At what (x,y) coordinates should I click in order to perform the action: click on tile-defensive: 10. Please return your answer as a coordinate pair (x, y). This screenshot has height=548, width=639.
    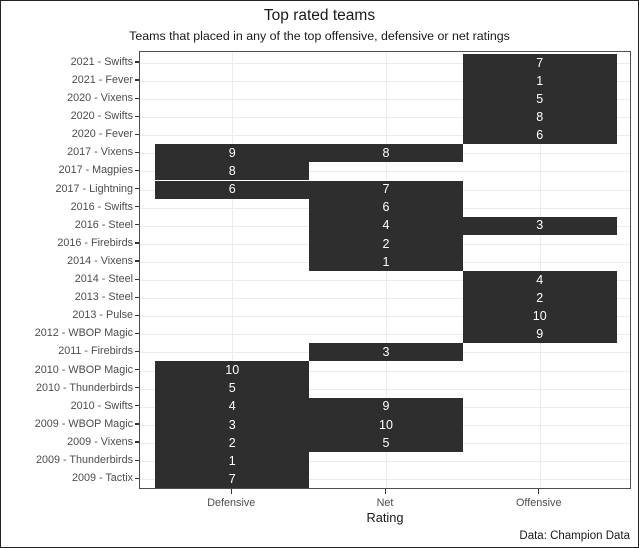
    Looking at the image, I should click on (232, 370).